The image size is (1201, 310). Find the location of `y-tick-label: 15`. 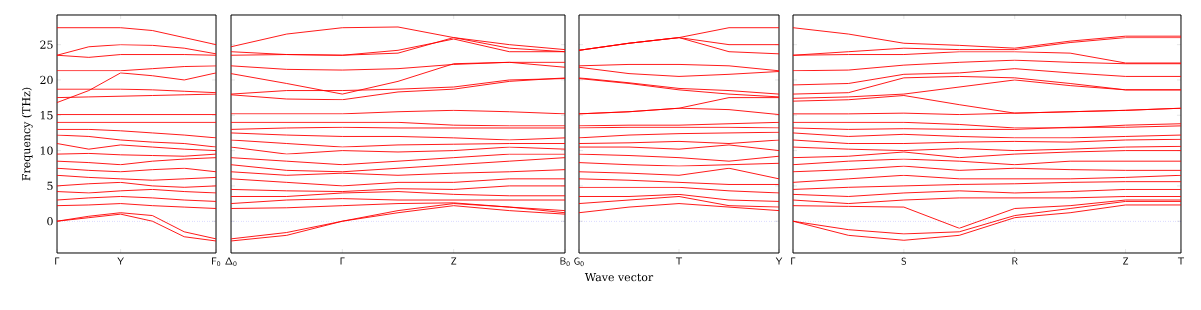

y-tick-label: 15 is located at coordinates (46, 115).